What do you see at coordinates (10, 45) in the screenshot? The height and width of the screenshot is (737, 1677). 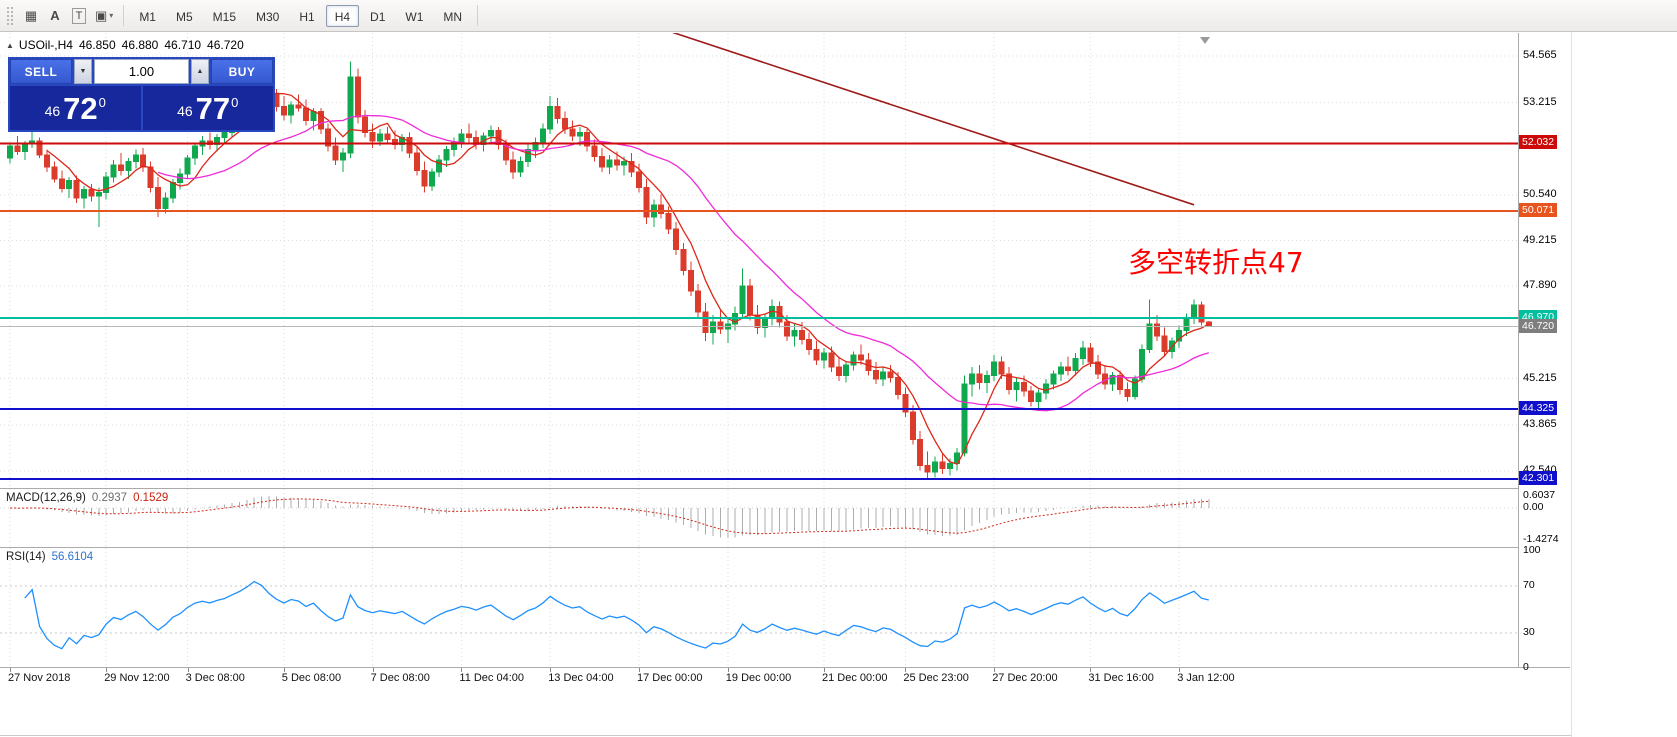 I see `expand-triangle-icon: ▲` at bounding box center [10, 45].